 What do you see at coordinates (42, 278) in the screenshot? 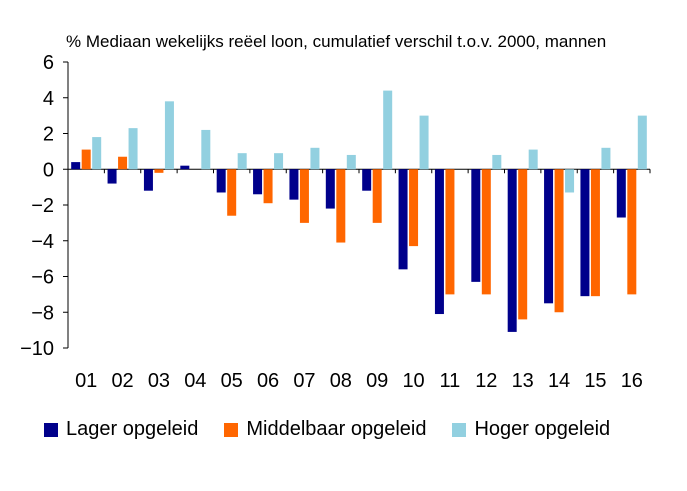
I see `y-tick-label: −6` at bounding box center [42, 278].